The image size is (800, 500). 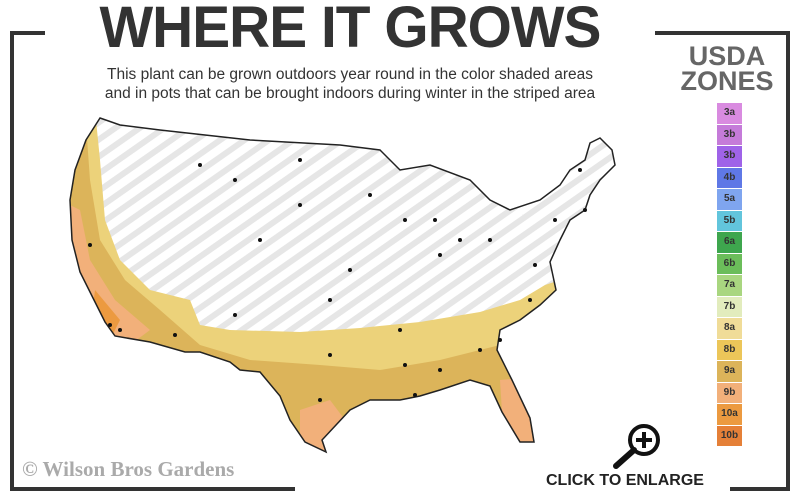 What do you see at coordinates (729, 263) in the screenshot?
I see `zone-swatch-6b: 6b` at bounding box center [729, 263].